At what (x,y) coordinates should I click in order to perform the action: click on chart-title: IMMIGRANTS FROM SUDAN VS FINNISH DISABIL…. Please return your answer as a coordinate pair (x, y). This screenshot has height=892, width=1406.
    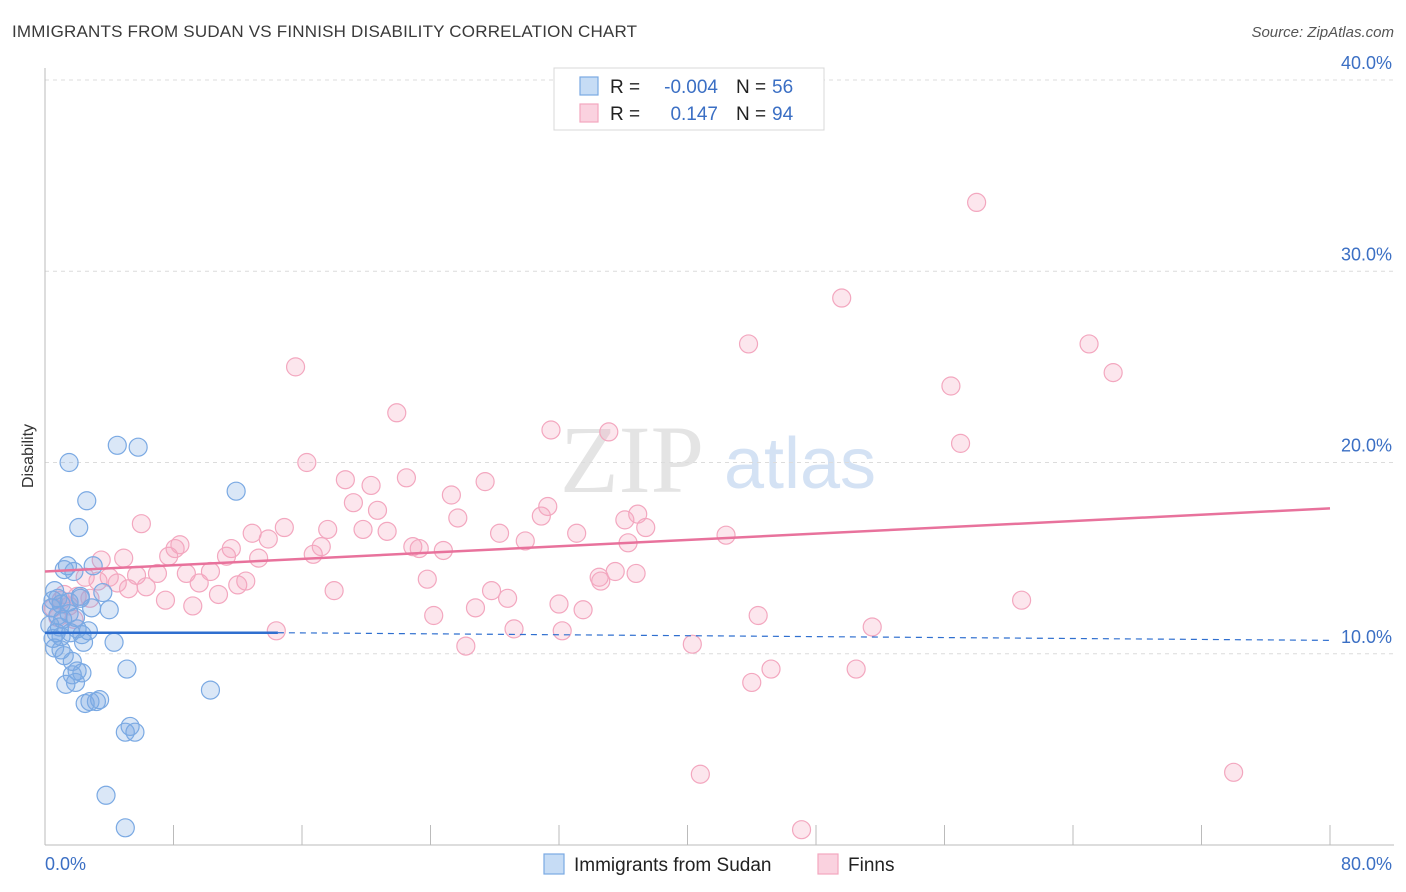
    Looking at the image, I should click on (325, 31).